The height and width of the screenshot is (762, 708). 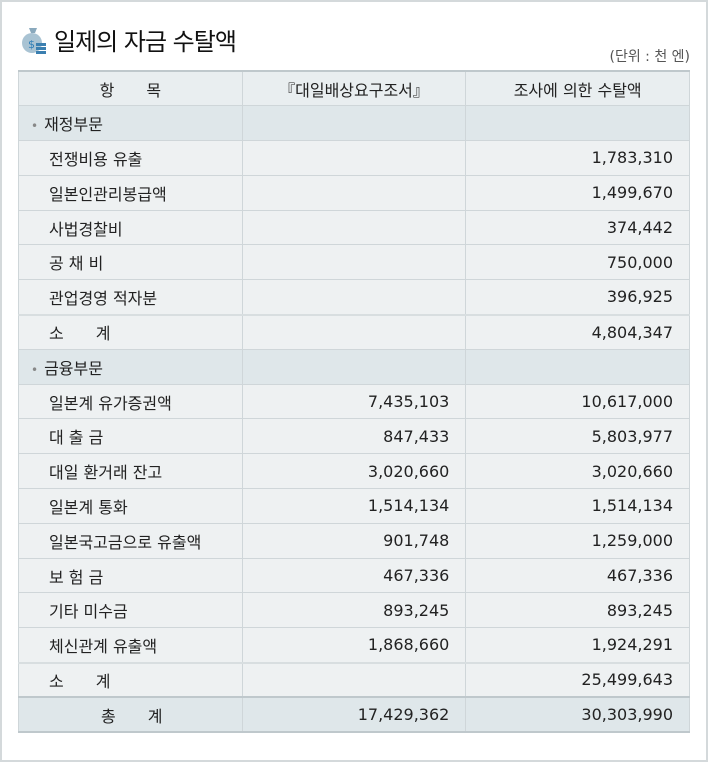 I want to click on row-label: 총 계, so click(x=130, y=715).